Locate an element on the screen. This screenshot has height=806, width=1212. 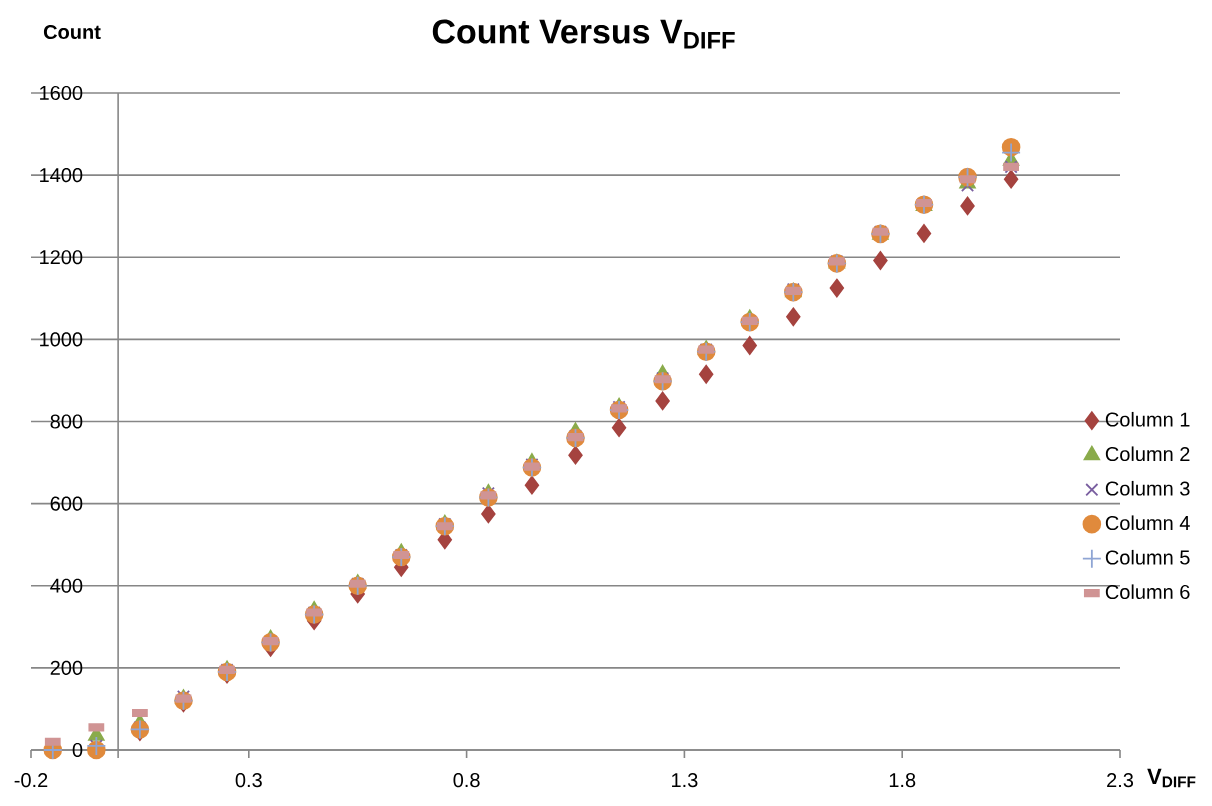
legend-label: Column 5 is located at coordinates (1147, 557).